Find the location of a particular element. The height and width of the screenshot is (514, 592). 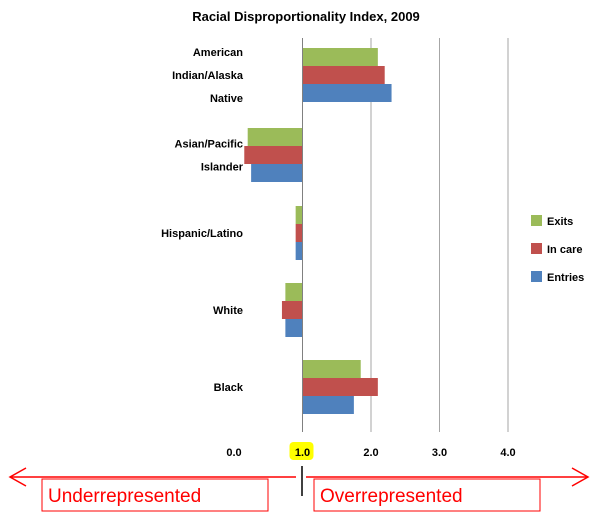

chart-title: Racial Disproportionality Index, 2009 is located at coordinates (306, 16).